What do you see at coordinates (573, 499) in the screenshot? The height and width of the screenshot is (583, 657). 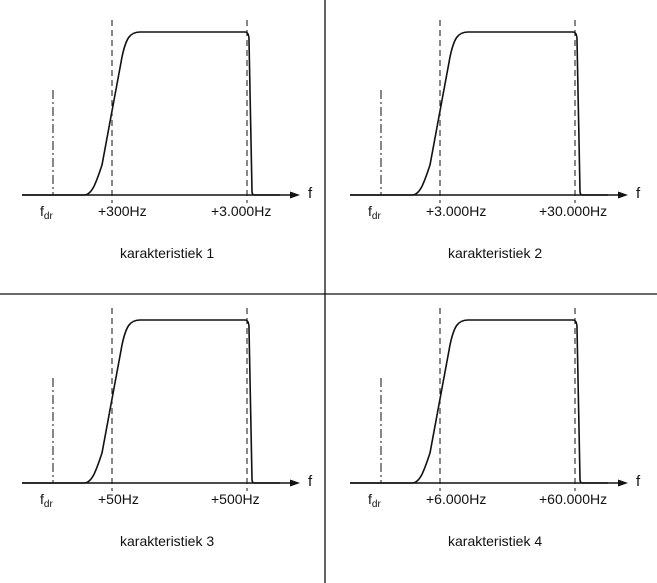 I see `high-cutoff-label: +60.000Hz` at bounding box center [573, 499].